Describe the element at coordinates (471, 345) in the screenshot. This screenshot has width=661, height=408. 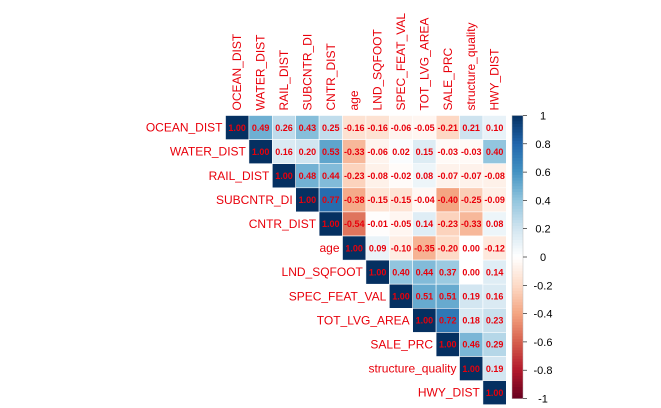
I see `cell-value-label: 0.46` at that location.